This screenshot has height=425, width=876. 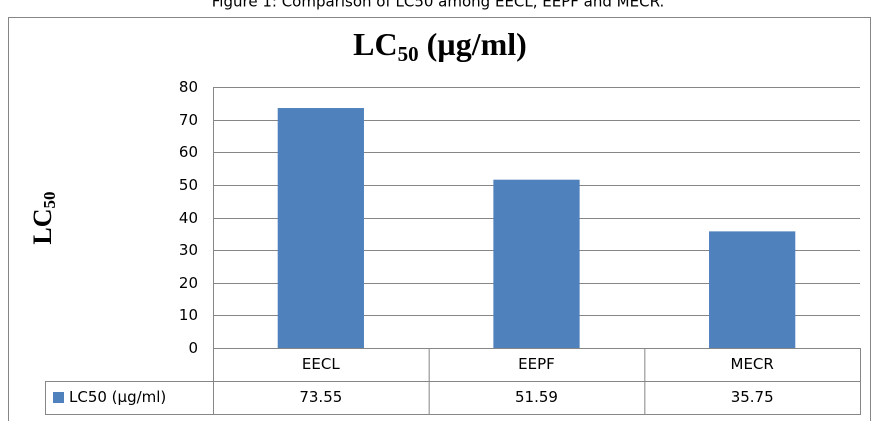 What do you see at coordinates (117, 397) in the screenshot?
I see `legend-label: LC50 (µg/ml)` at bounding box center [117, 397].